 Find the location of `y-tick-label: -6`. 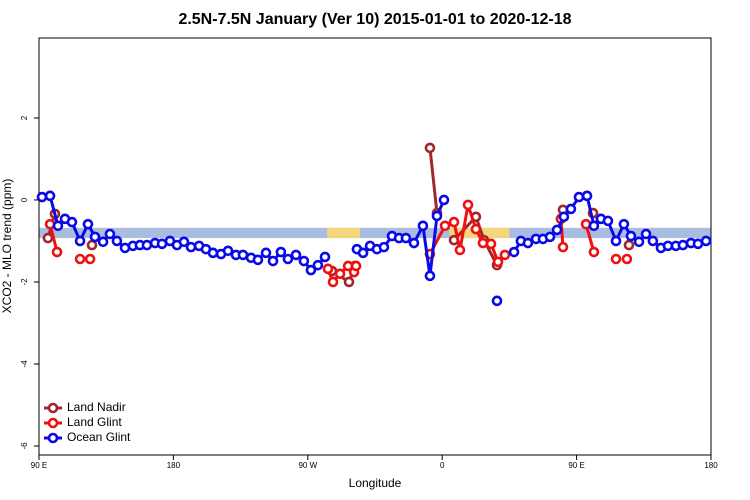

y-tick-label: -6 is located at coordinates (24, 446).